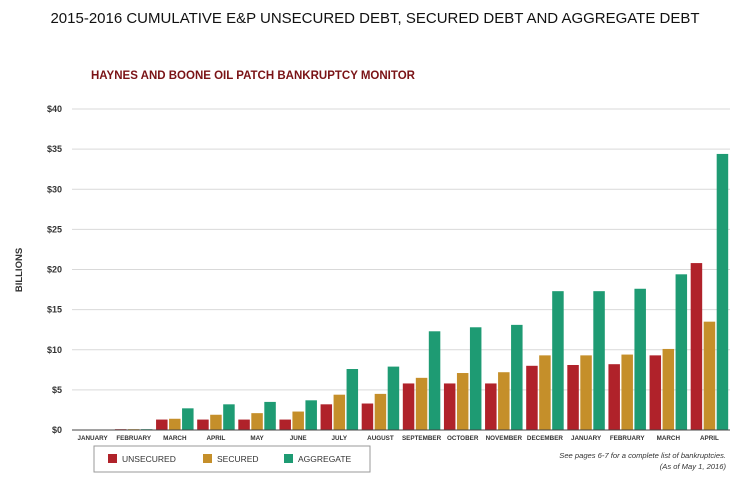  What do you see at coordinates (693, 466) in the screenshot?
I see `annotation-date: (As of May 1, 2016)` at bounding box center [693, 466].